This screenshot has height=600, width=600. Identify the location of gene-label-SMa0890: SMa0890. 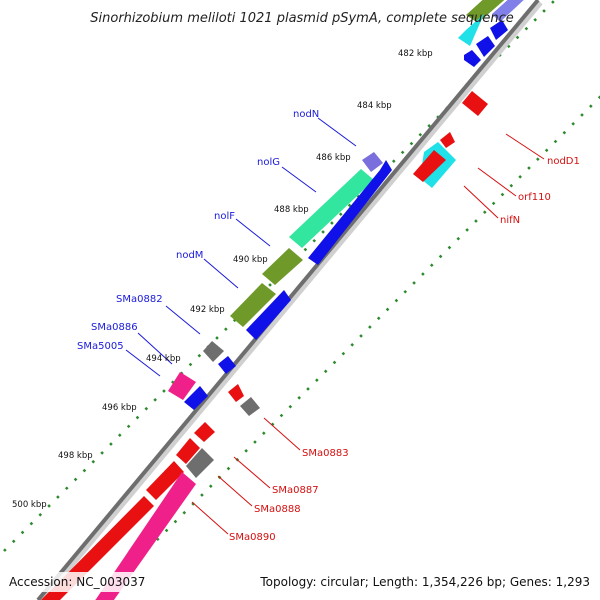
(252, 537).